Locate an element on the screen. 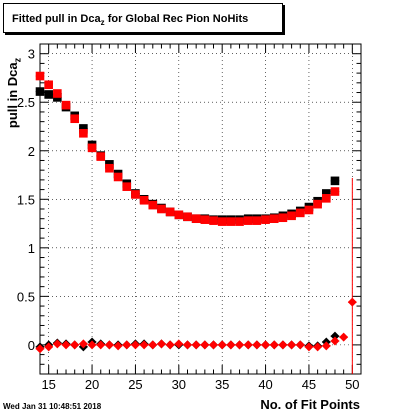 The image size is (400, 414). x-axis-label: No. of Fit Points is located at coordinates (310, 404).